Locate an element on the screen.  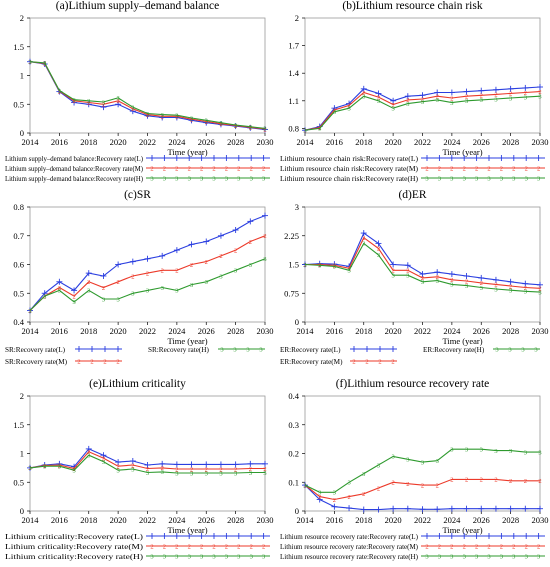
series-line-M is located at coordinates (147, 95).